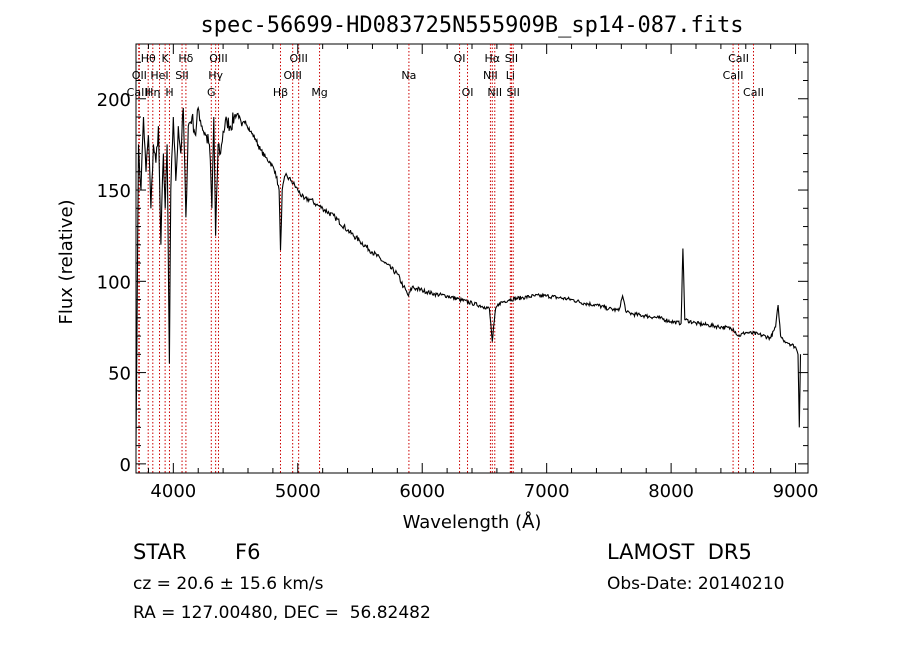  I want to click on line-label: Hα, so click(493, 58).